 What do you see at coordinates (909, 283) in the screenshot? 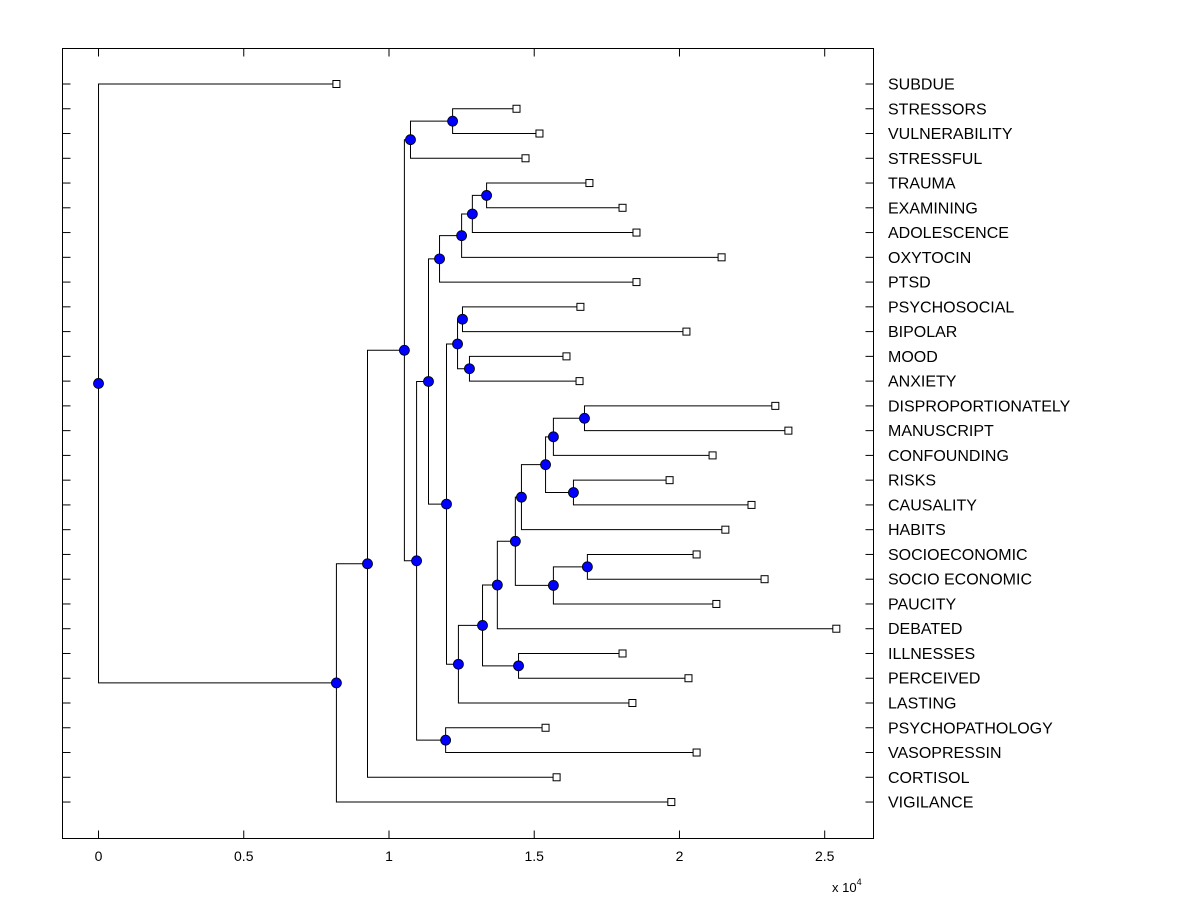
I see `leaf-label: PTSD` at bounding box center [909, 283].